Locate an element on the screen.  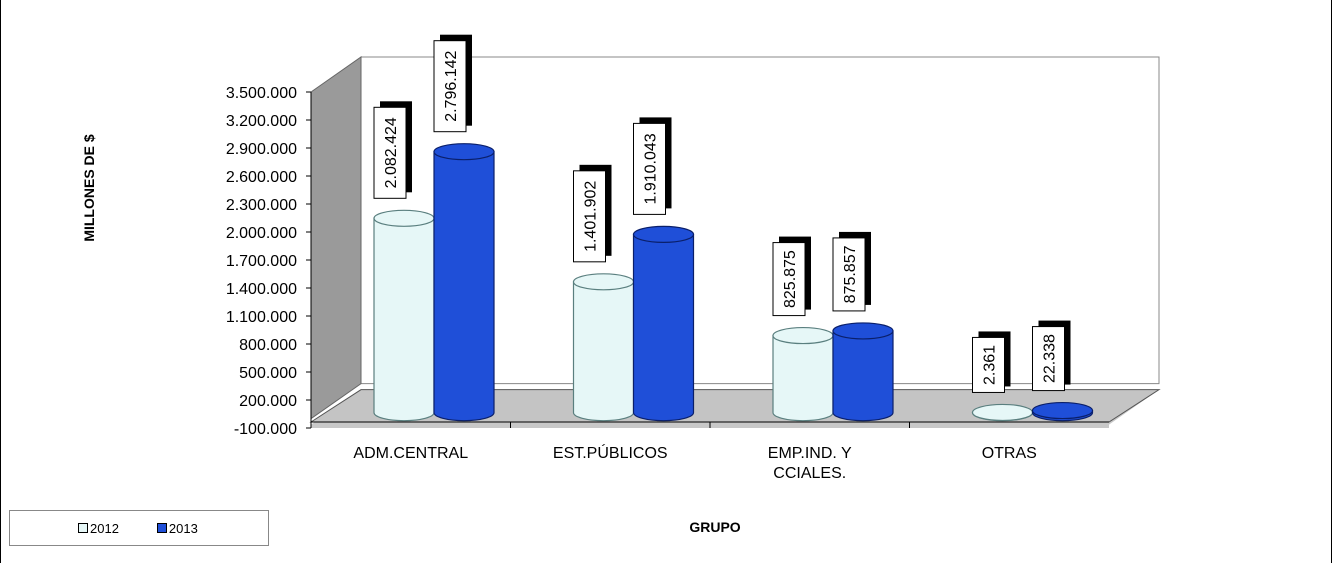
data-label: 825.875 is located at coordinates (790, 279).